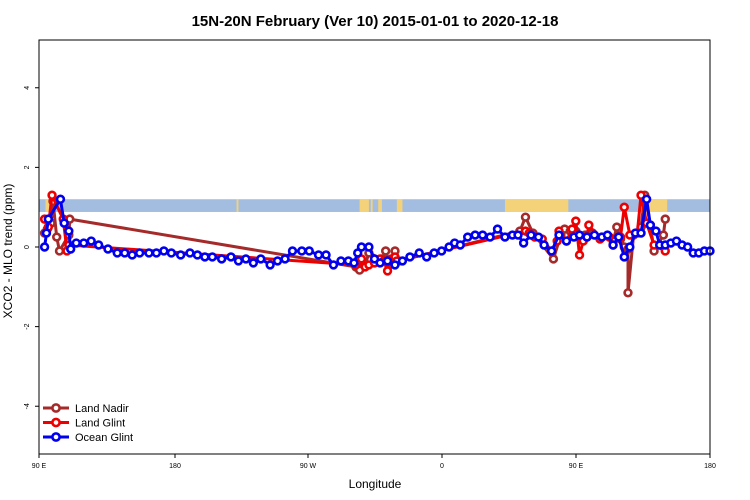 This screenshot has width=750, height=500. Describe the element at coordinates (308, 466) in the screenshot. I see `x-tick-label: 90 W` at that location.